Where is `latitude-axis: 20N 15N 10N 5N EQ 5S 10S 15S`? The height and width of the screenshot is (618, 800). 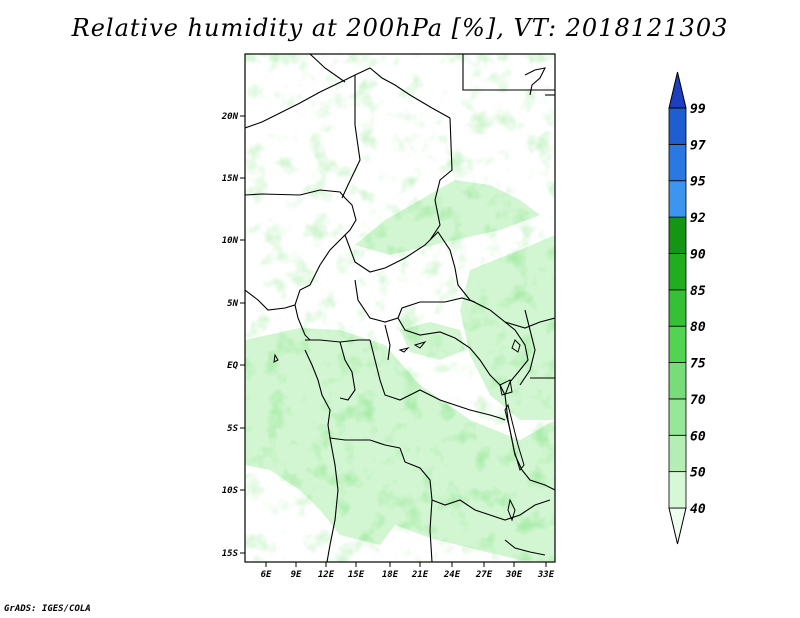
latitude-axis: 20N 15N 10N 5N EQ 5S 10S 15S is located at coordinates (233, 335).